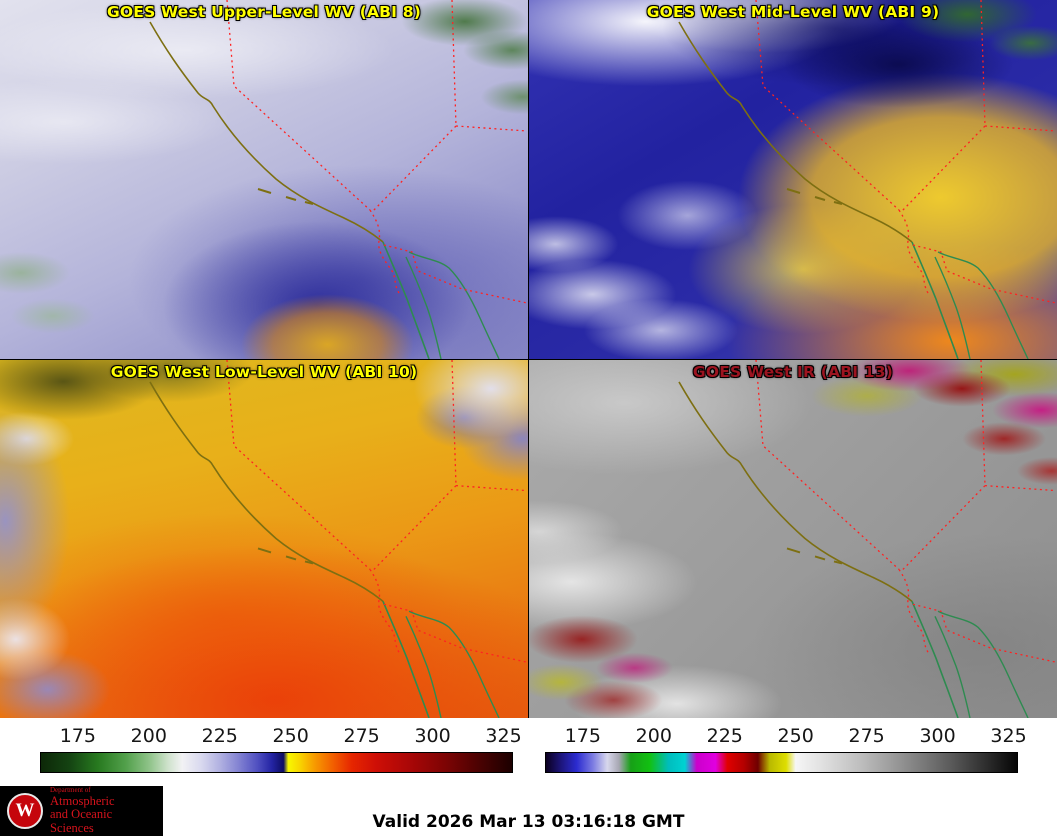 This screenshot has height=836, width=1057. What do you see at coordinates (264, 372) in the screenshot?
I see `panel-title-low-level-wv: GOES West Low-Level WV (ABI 10)` at bounding box center [264, 372].